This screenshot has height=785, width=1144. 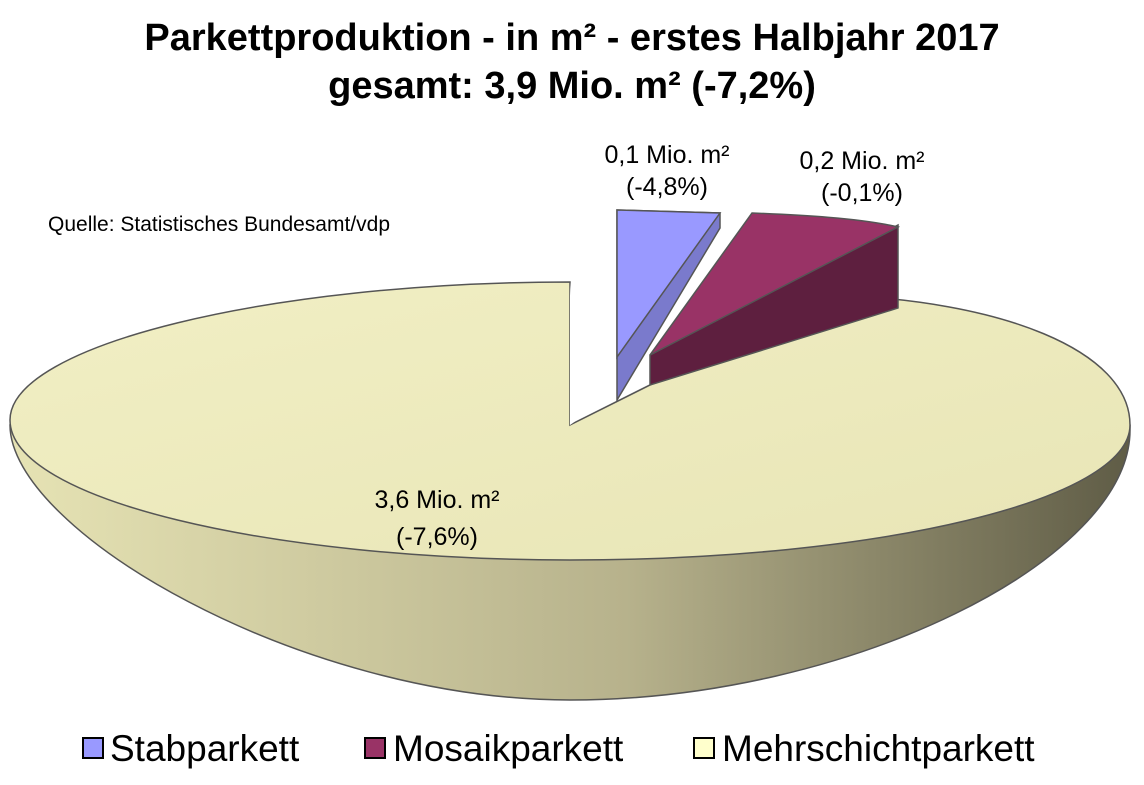 I want to click on slice-cut-face, so click(x=575, y=353).